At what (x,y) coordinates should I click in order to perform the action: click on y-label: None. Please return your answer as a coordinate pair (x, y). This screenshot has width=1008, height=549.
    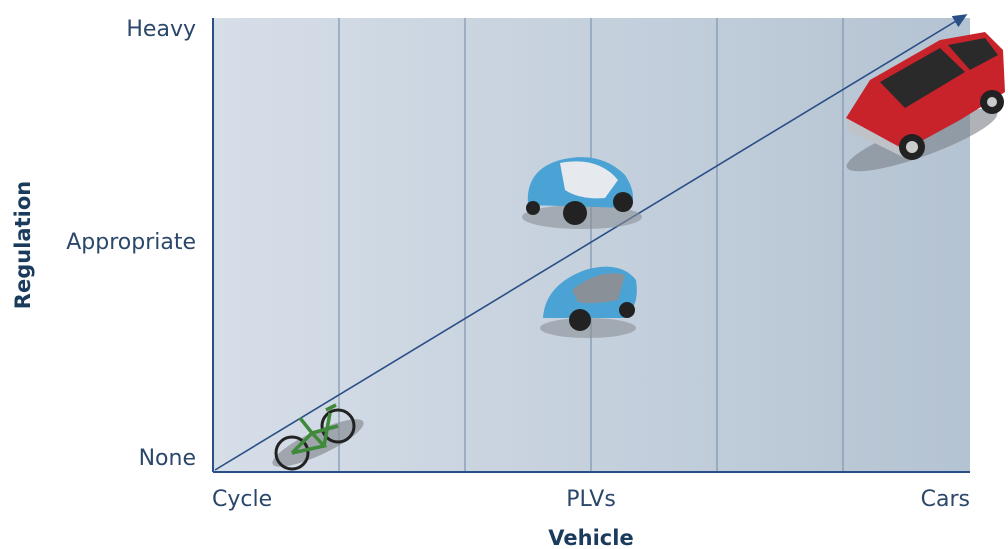
    Looking at the image, I should click on (167, 458).